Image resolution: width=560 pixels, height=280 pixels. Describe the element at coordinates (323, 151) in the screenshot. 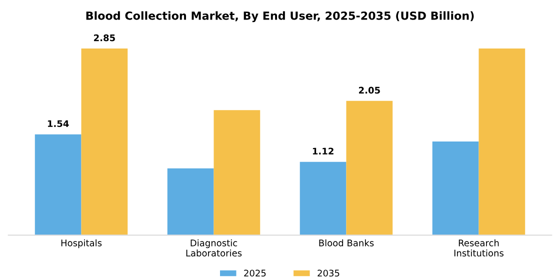

I see `data-label: 1.12` at that location.